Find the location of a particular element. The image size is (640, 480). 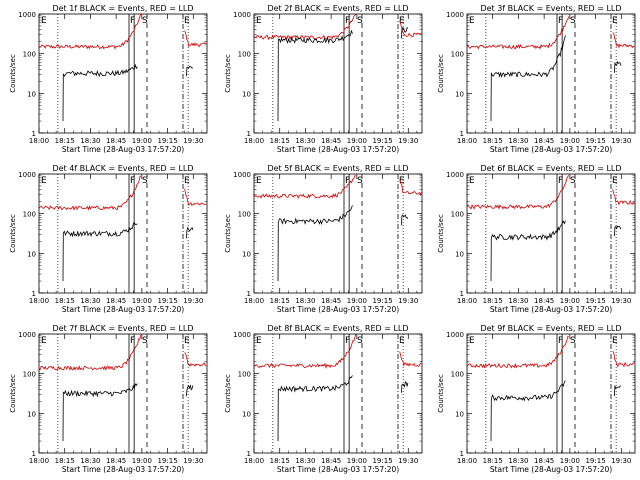

panel-title: Det 9f BLACK = Events, RED = LLD is located at coordinates (550, 328).